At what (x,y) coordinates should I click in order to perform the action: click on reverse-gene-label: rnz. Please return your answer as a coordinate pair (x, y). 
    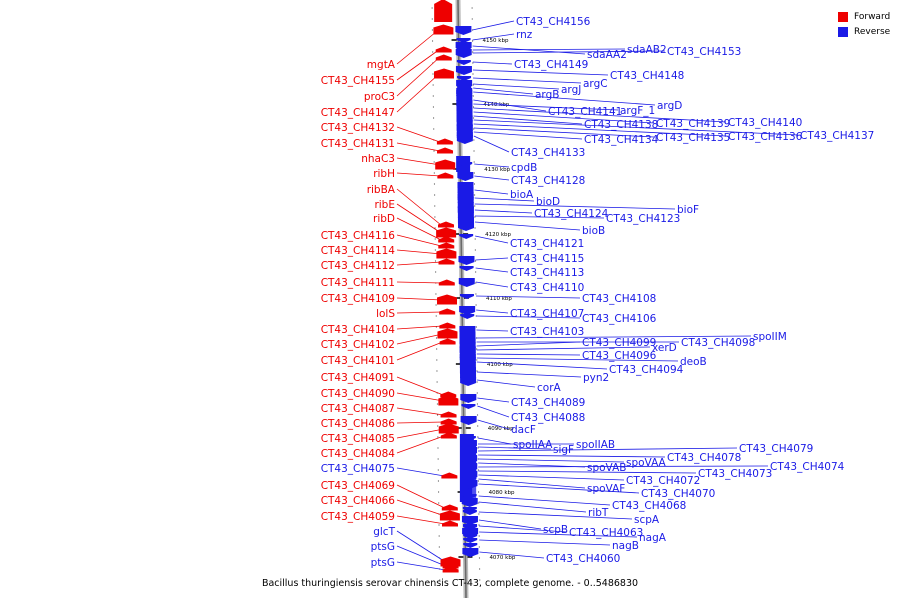
    Looking at the image, I should click on (524, 35).